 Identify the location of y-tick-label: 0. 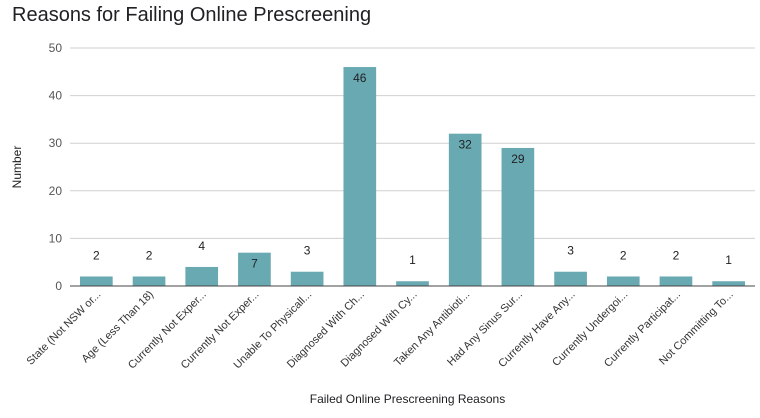
(58, 286).